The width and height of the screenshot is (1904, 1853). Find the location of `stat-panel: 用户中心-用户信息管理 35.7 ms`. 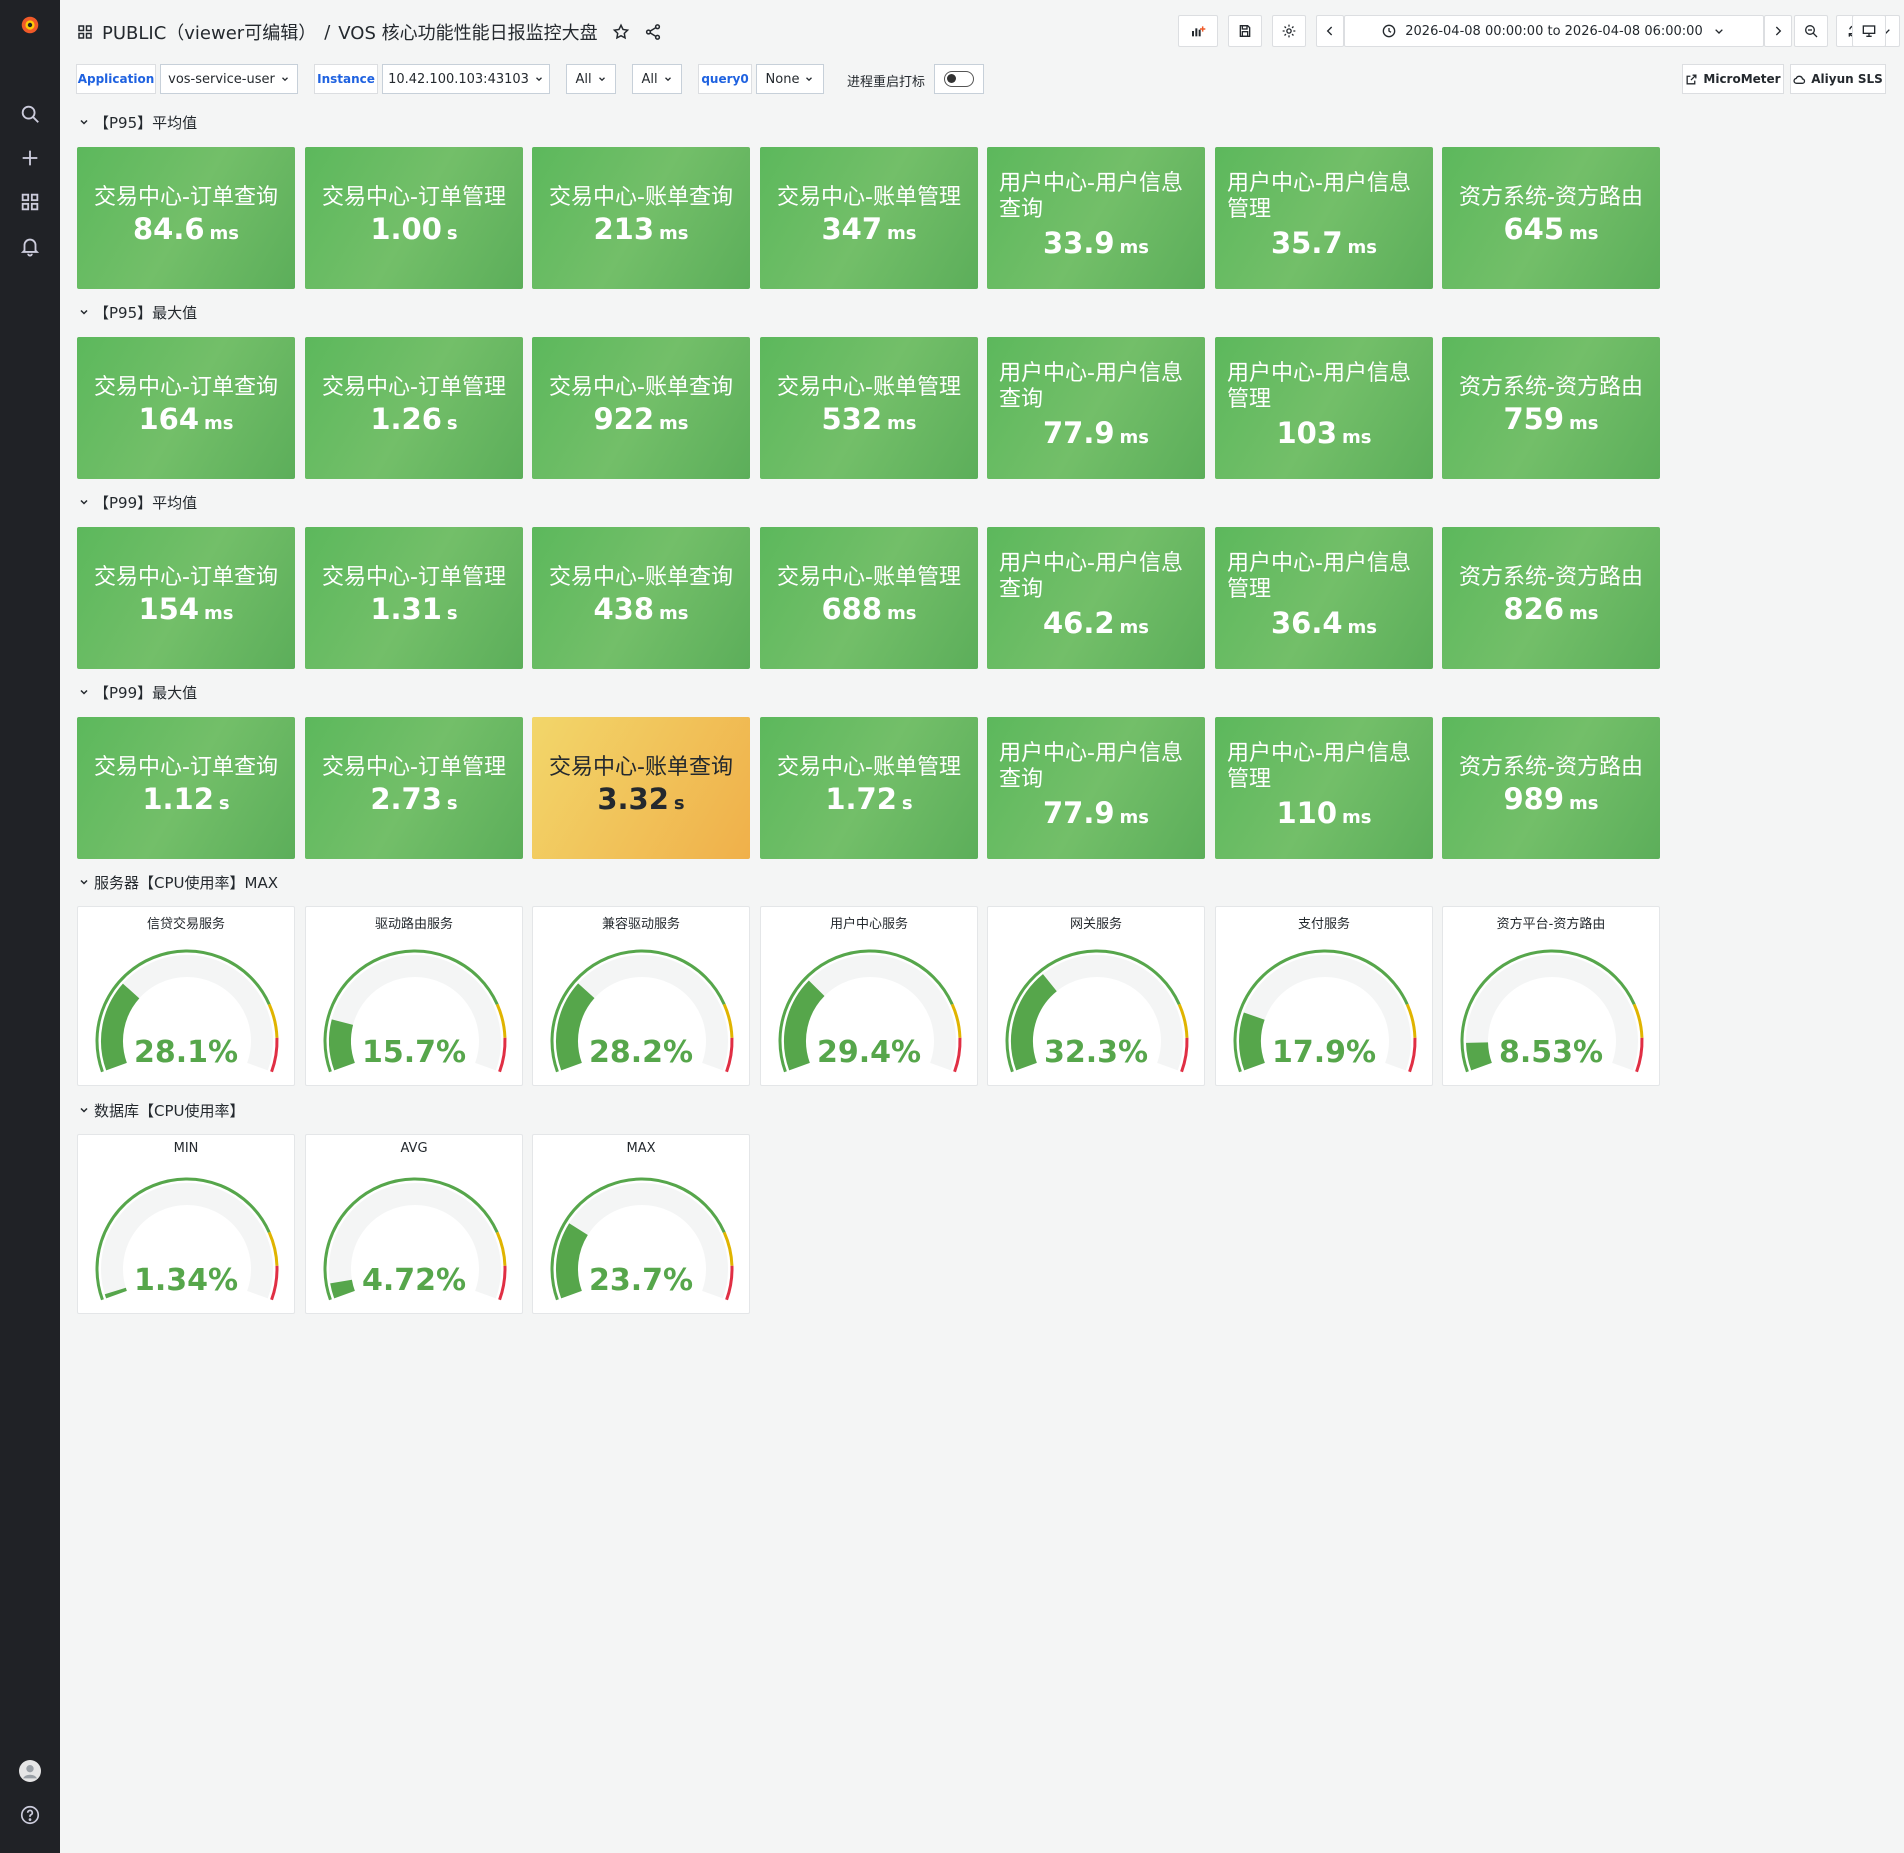

stat-panel: 用户中心-用户信息管理 35.7 ms is located at coordinates (1324, 218).